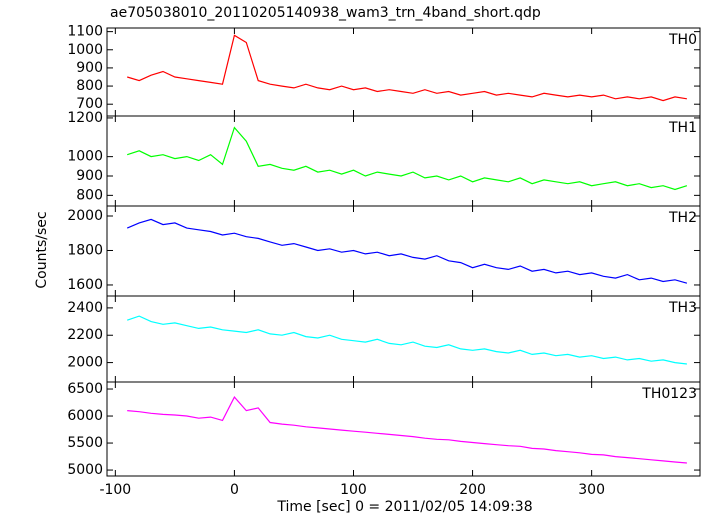 The width and height of the screenshot is (717, 516). I want to click on x-tick-label: 100, so click(353, 490).